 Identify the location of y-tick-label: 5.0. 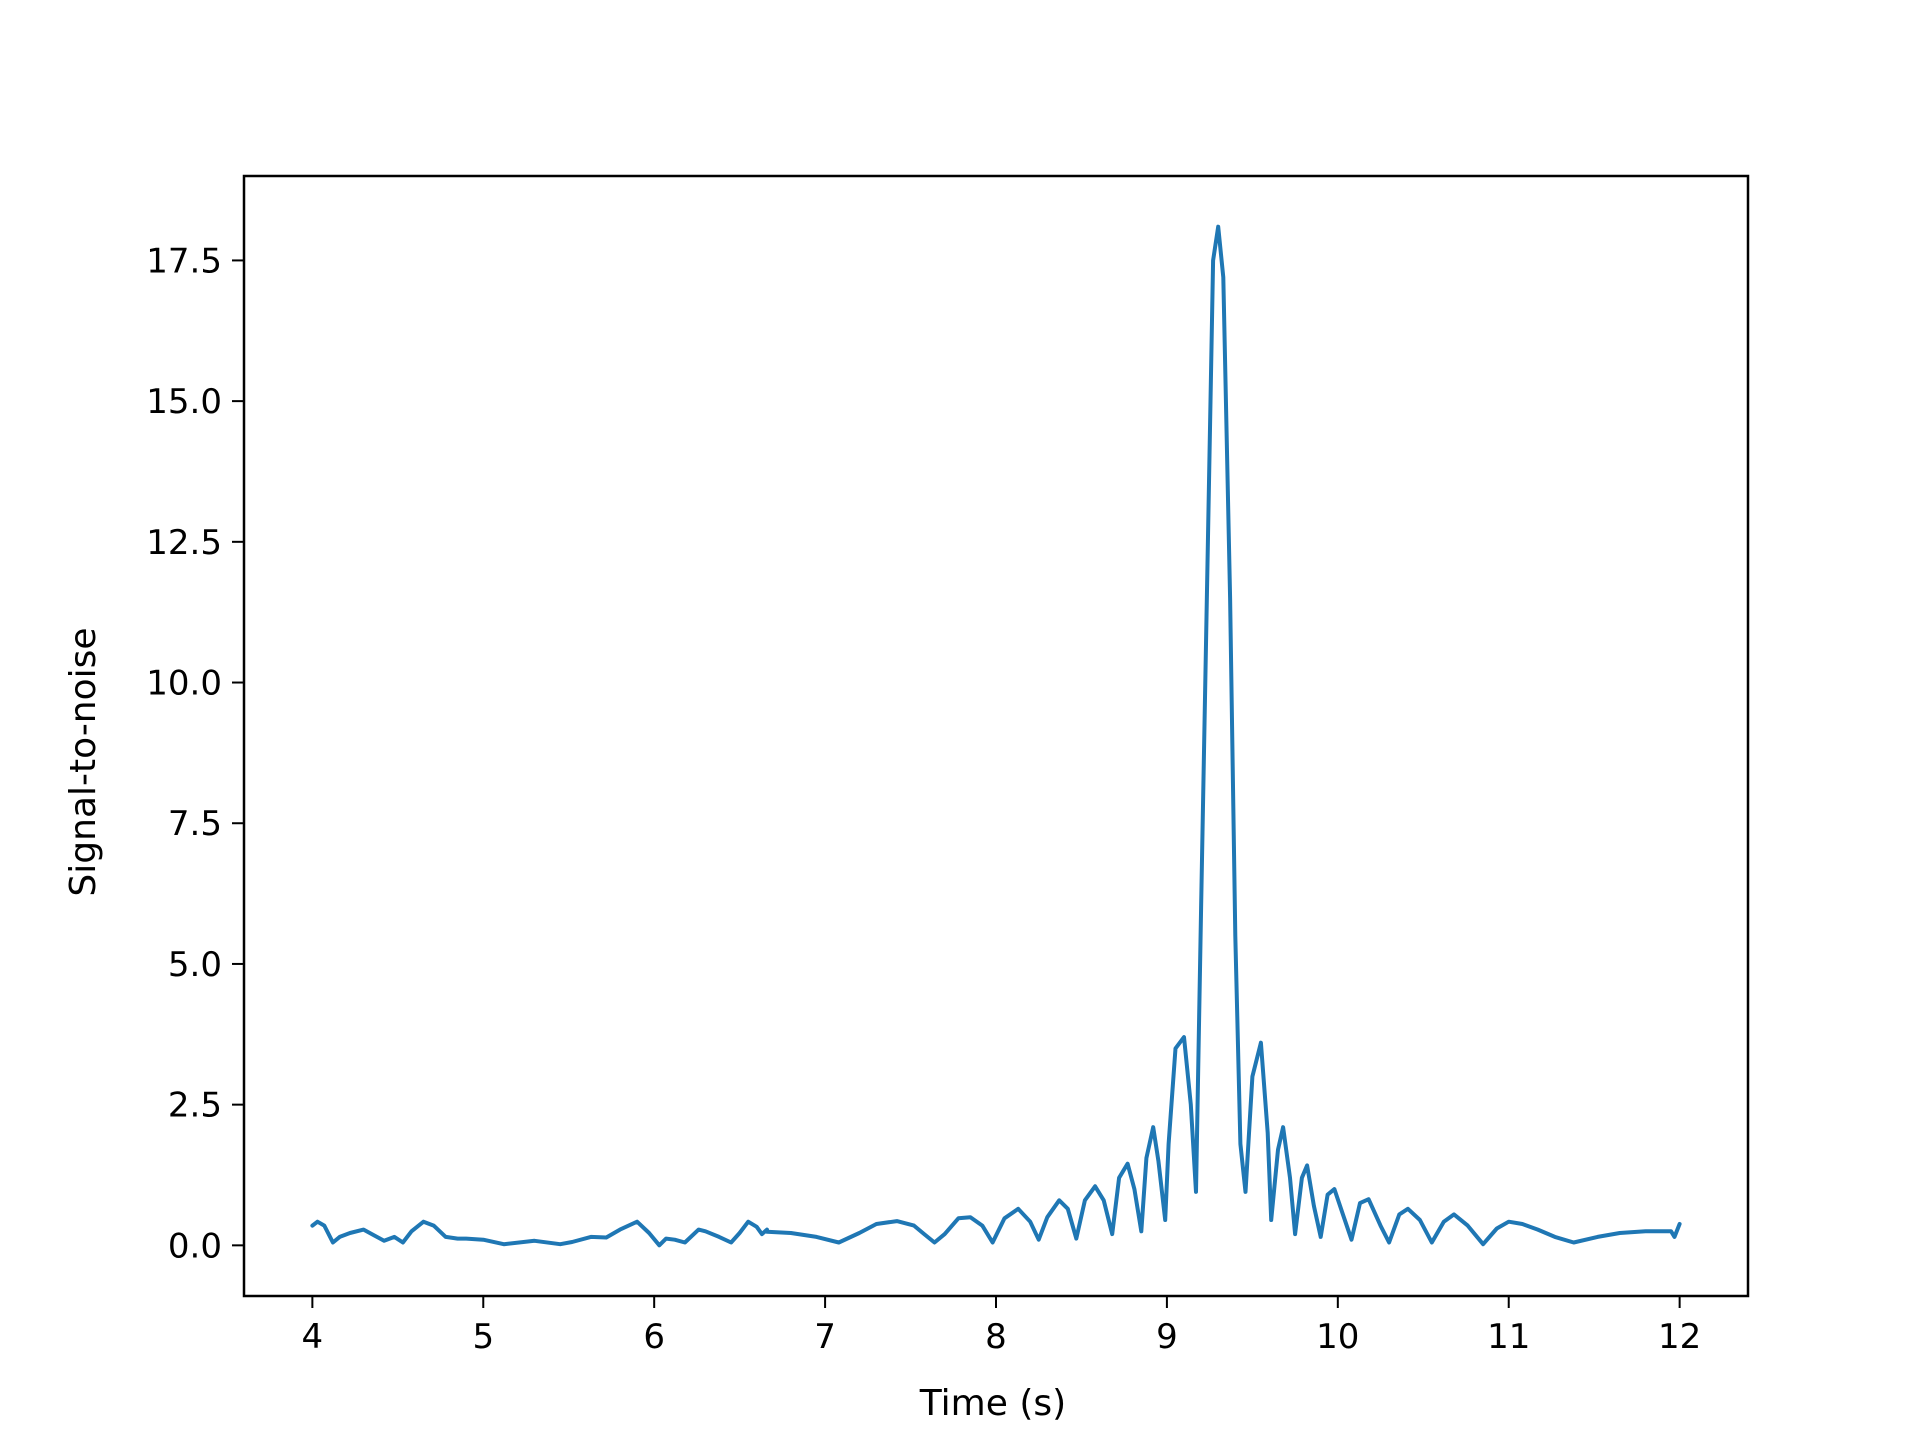
(195, 965).